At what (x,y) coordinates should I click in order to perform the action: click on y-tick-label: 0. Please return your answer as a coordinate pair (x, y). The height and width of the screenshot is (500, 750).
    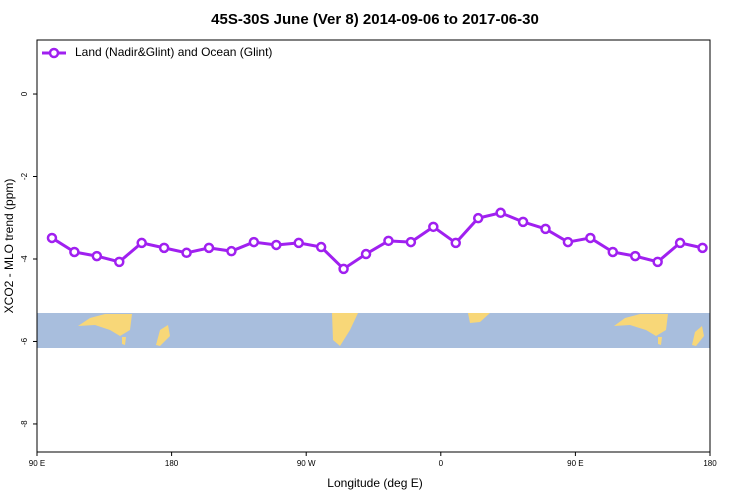
    Looking at the image, I should click on (24, 93).